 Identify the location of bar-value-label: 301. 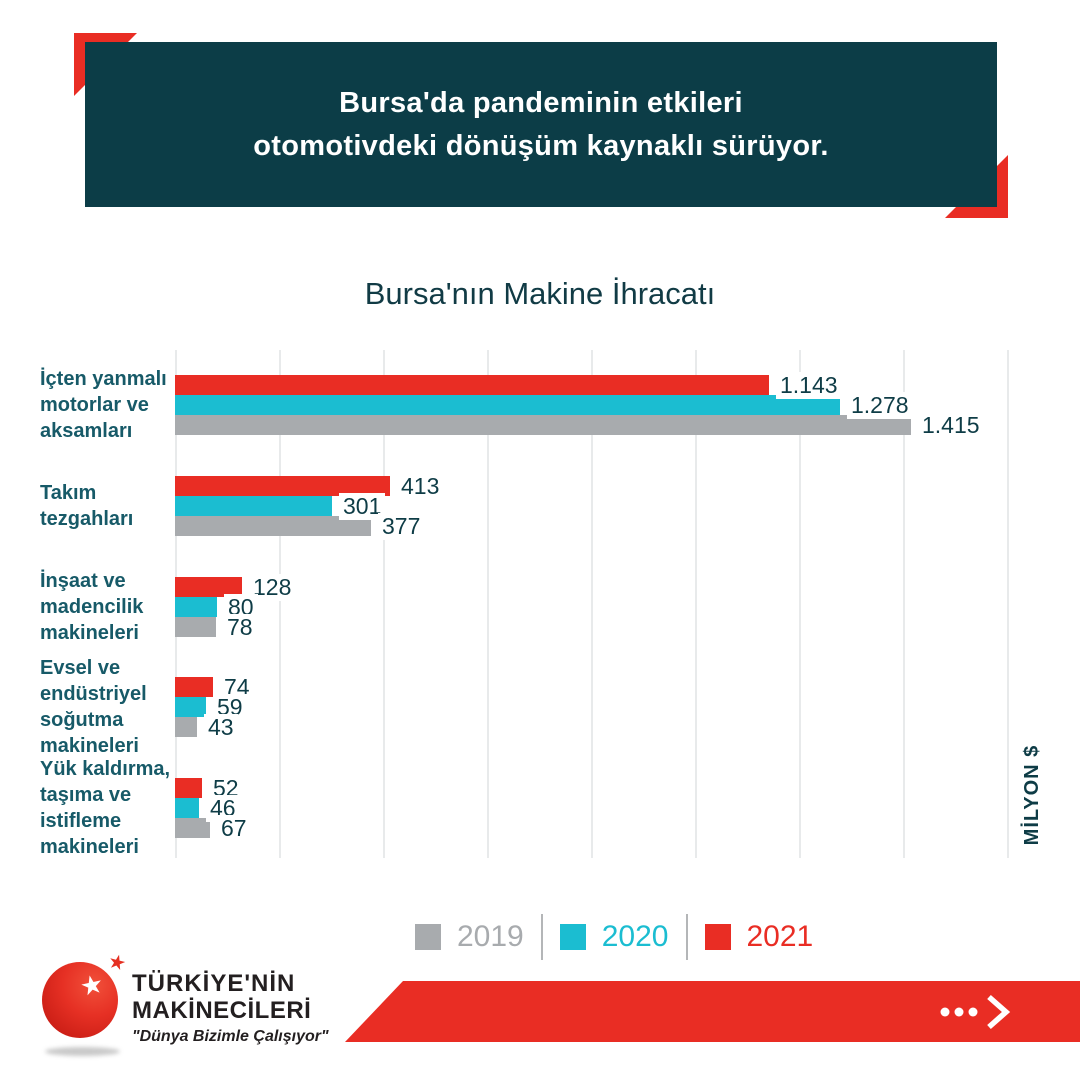
(362, 506).